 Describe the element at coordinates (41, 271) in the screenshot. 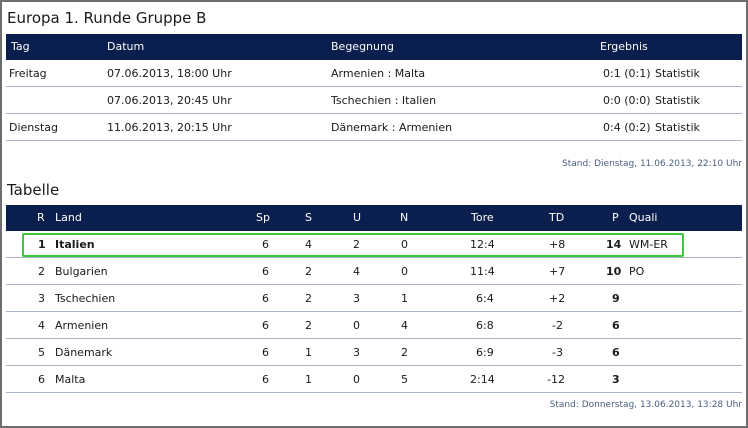

I see `rank: 2` at that location.